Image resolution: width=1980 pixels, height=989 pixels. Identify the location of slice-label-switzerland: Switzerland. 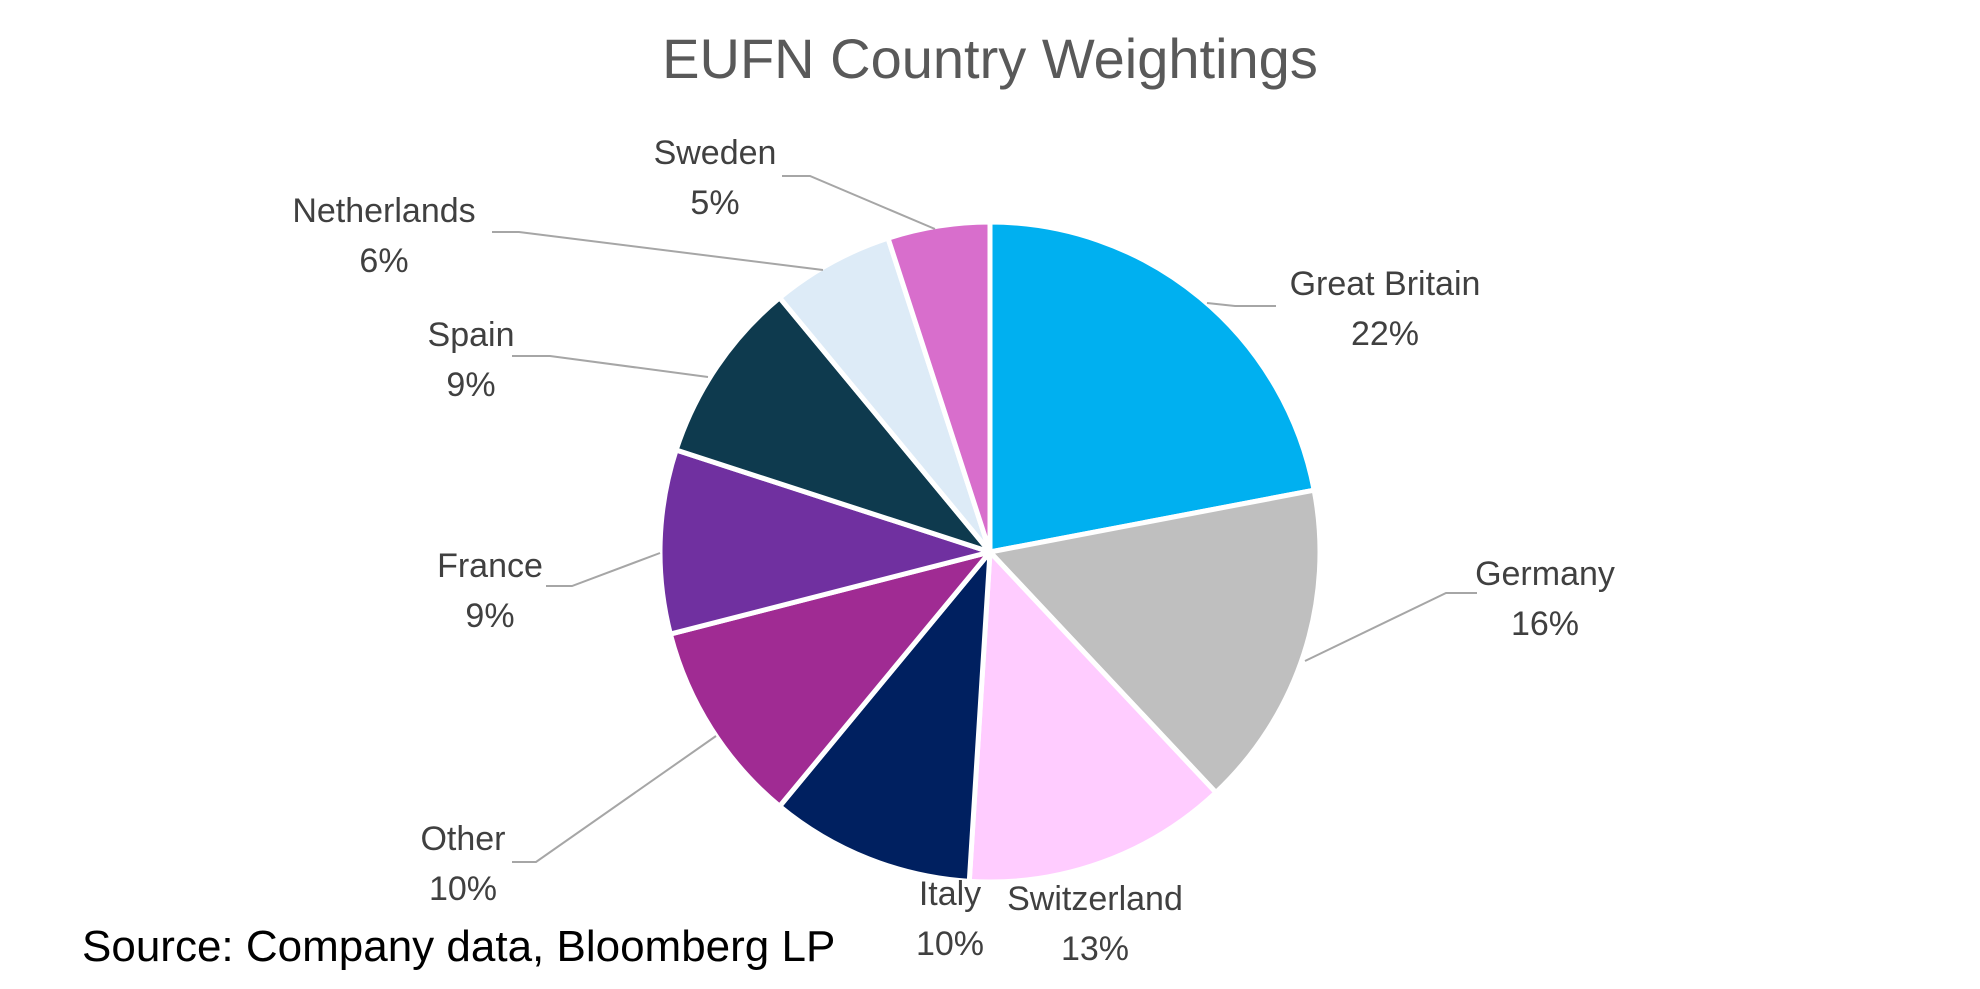
(1095, 899).